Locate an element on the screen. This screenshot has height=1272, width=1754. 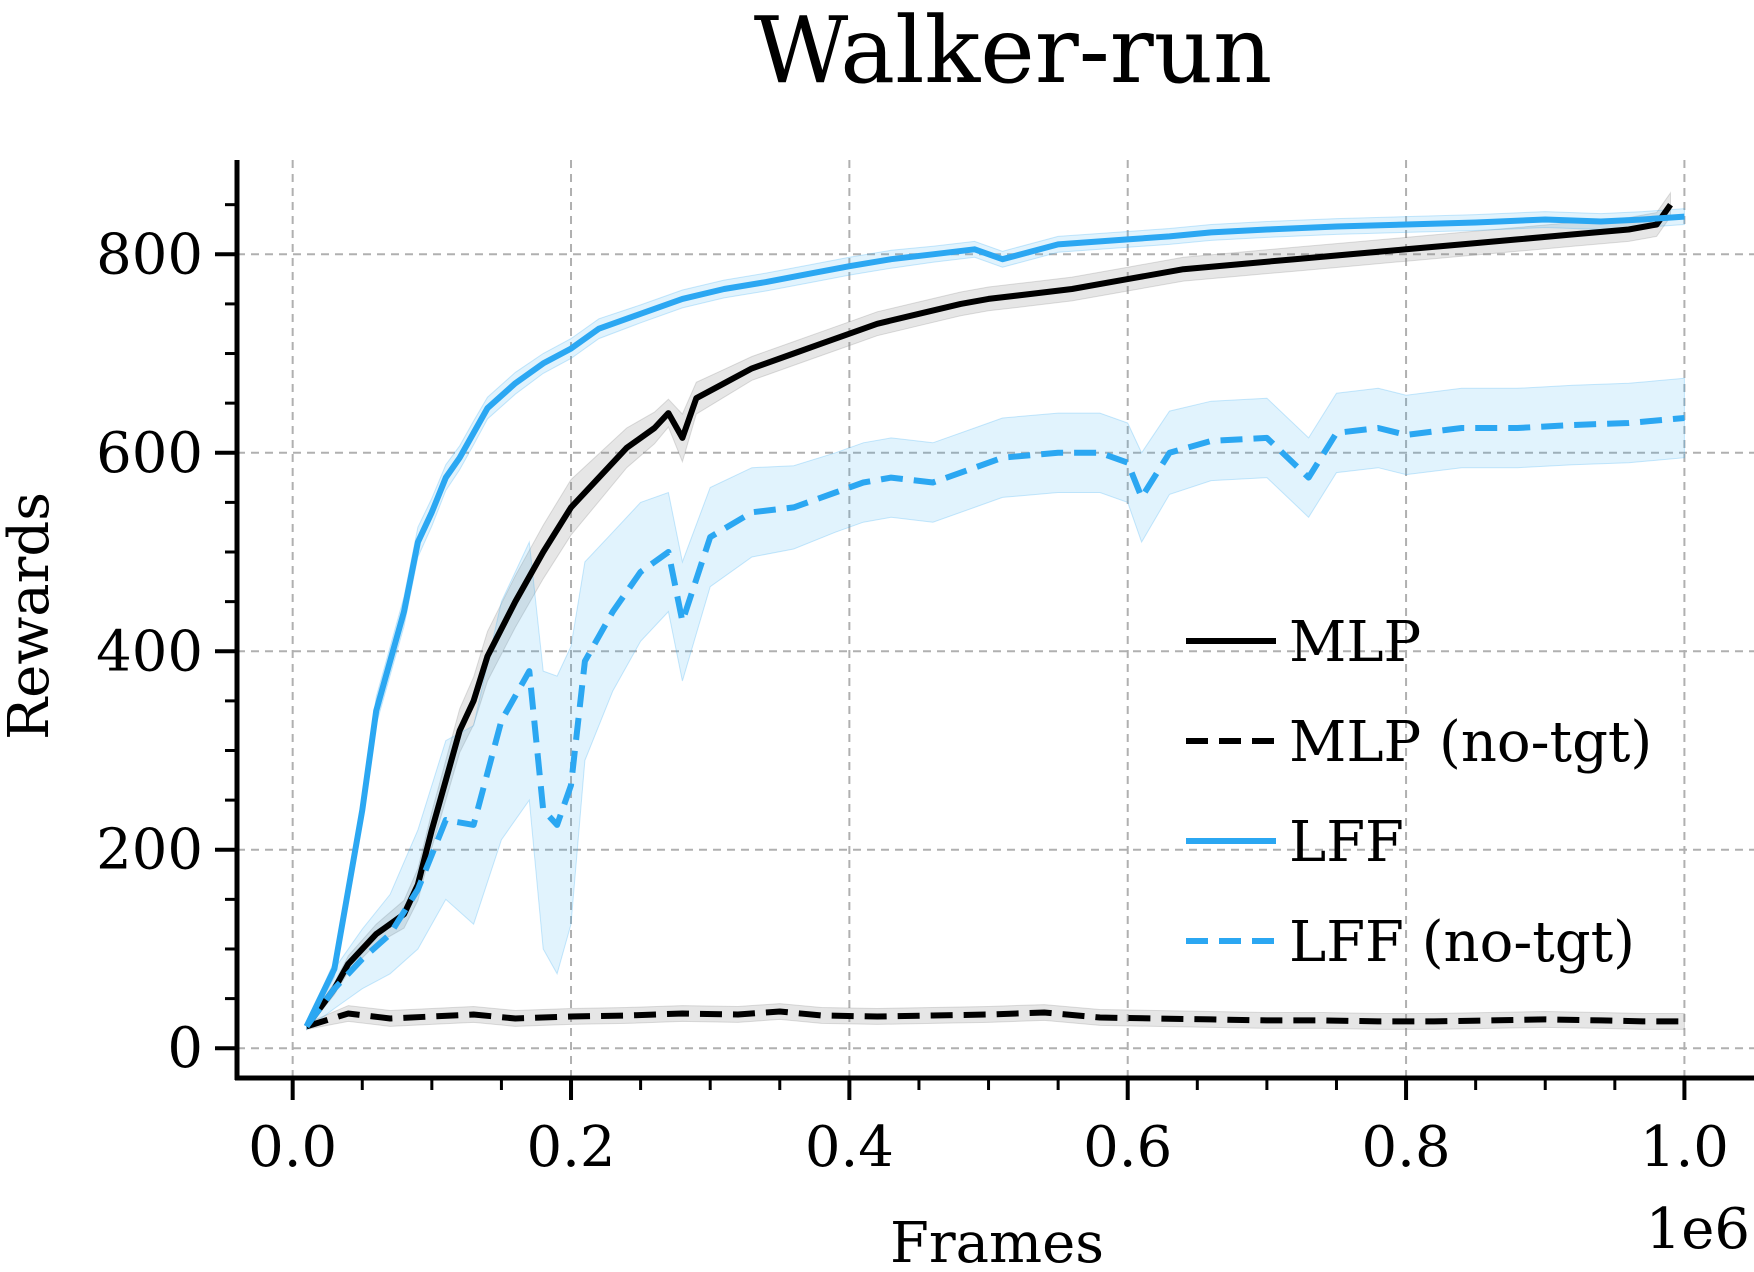
x-tick-label-0: 0.0 is located at coordinates (292, 1147).